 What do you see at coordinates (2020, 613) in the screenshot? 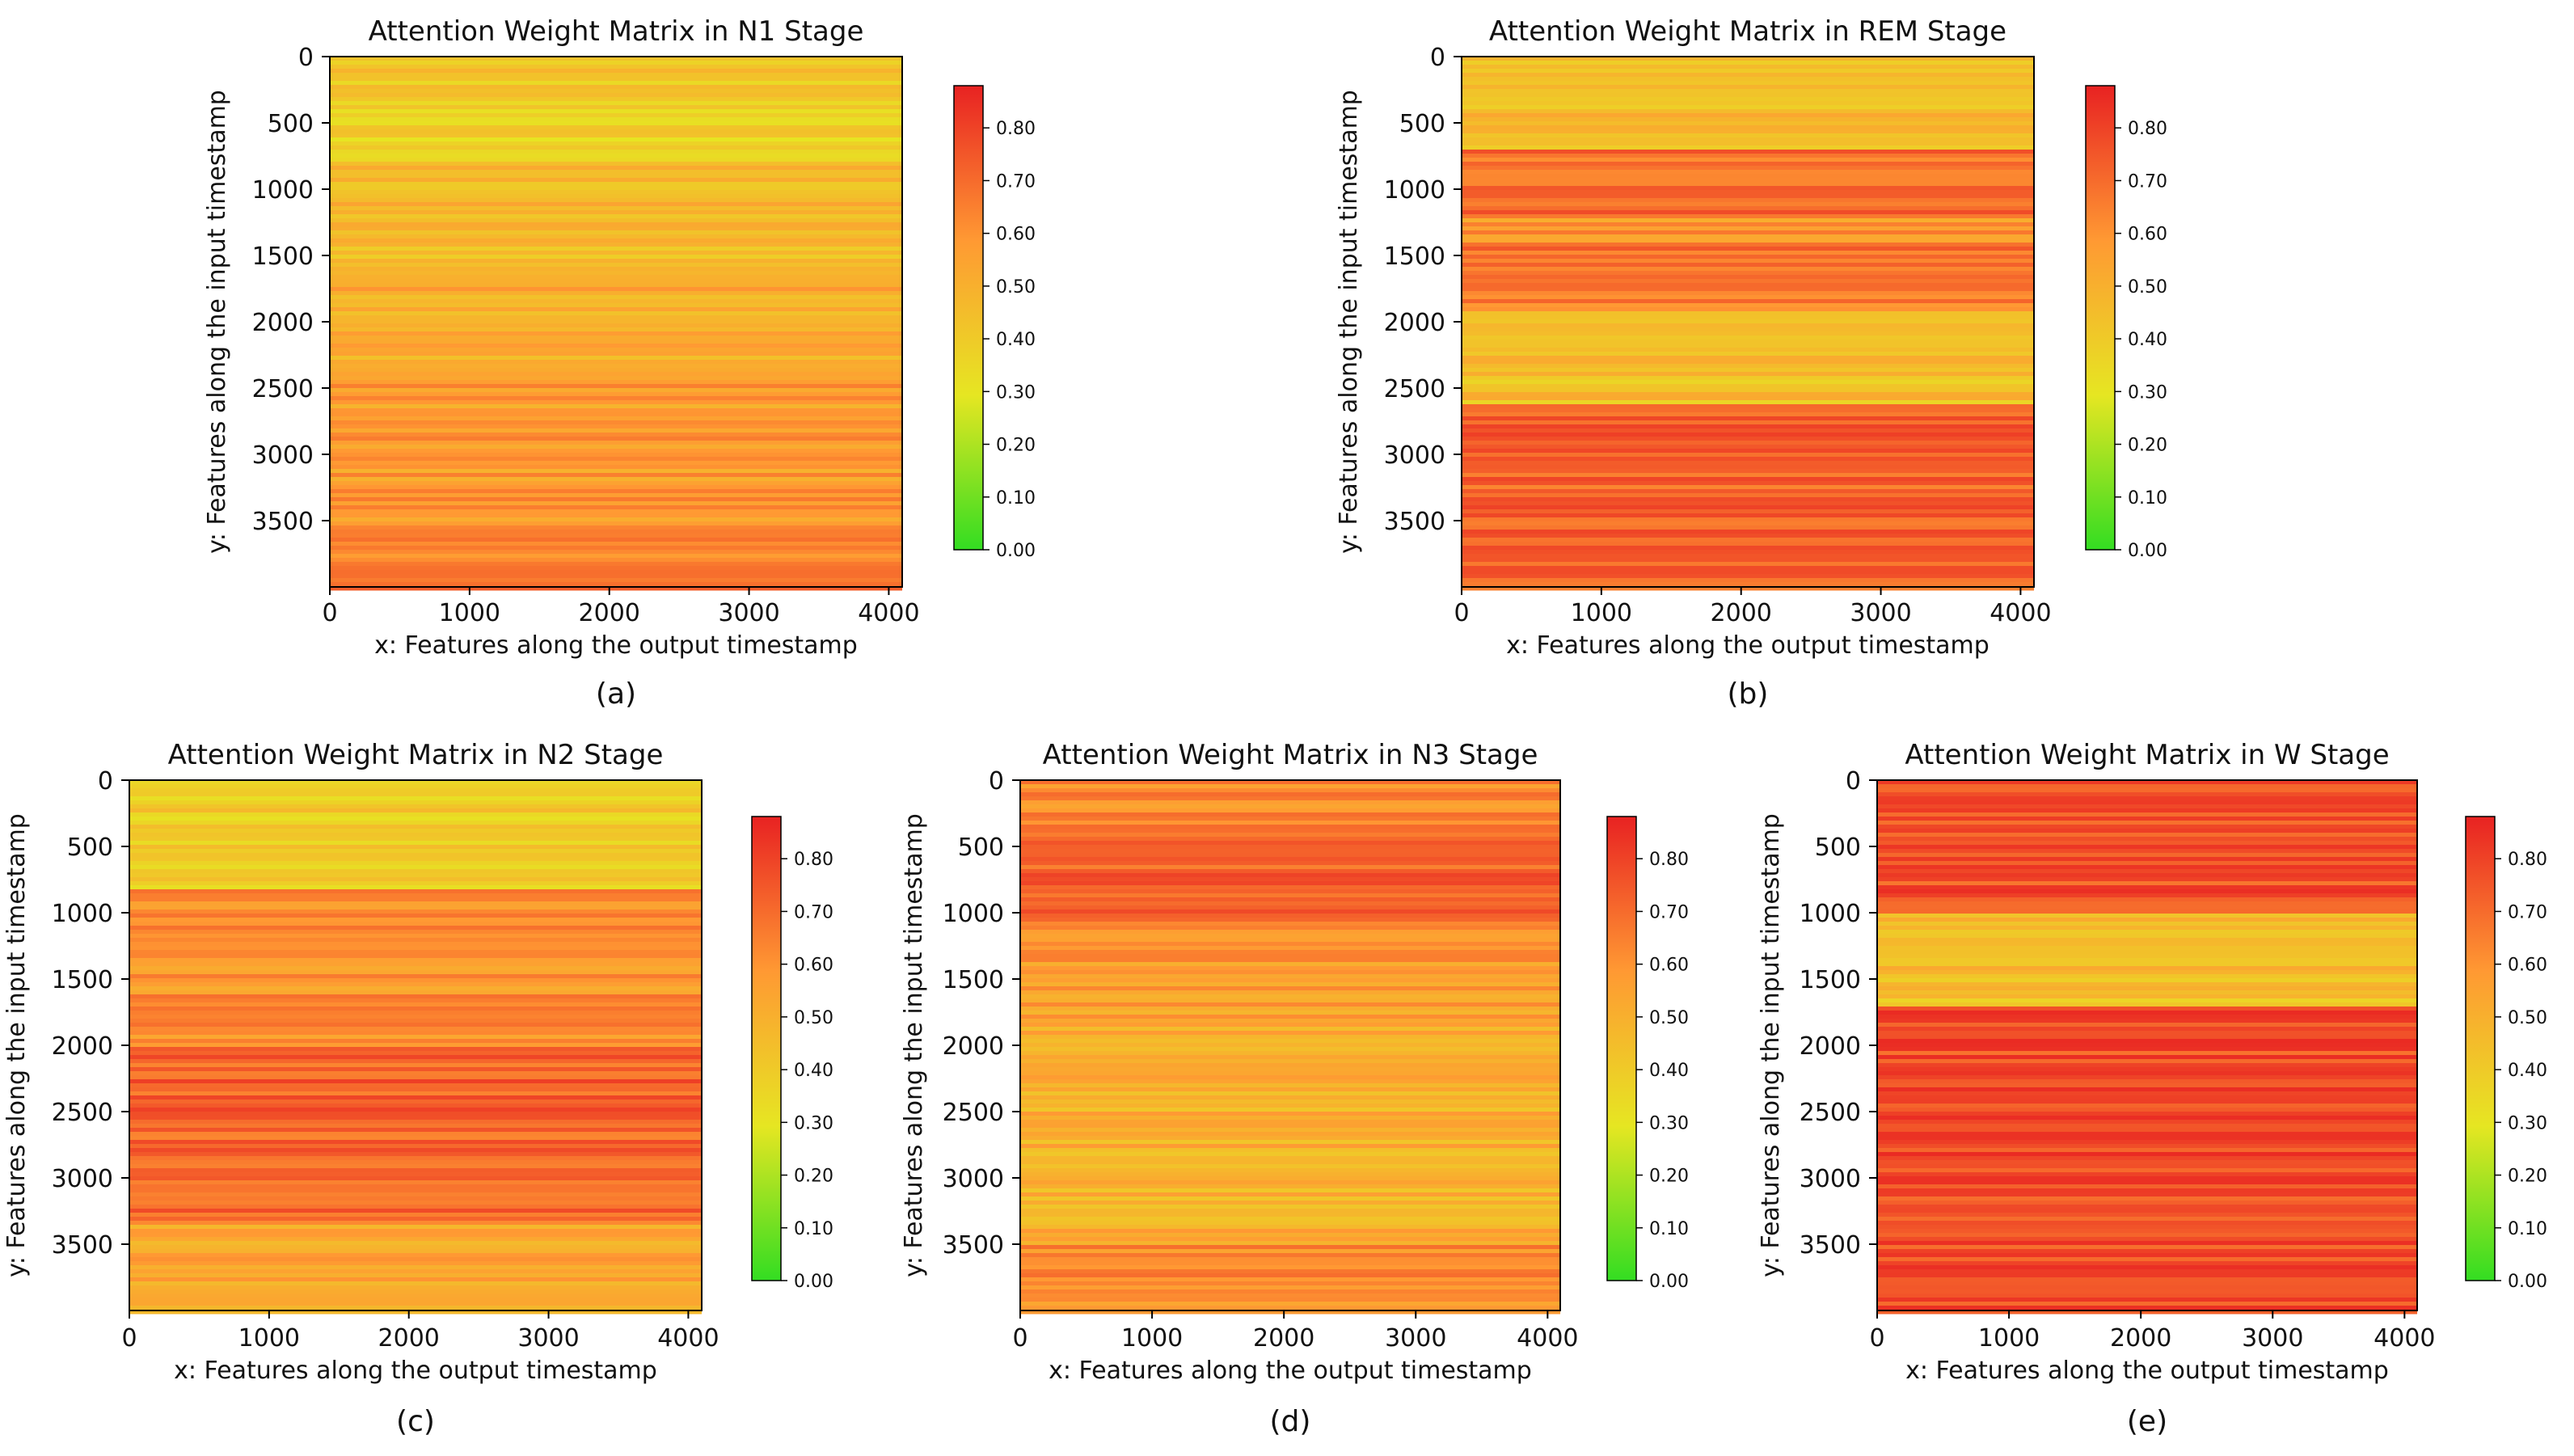
I see `x-tick-label: 4000` at bounding box center [2020, 613].